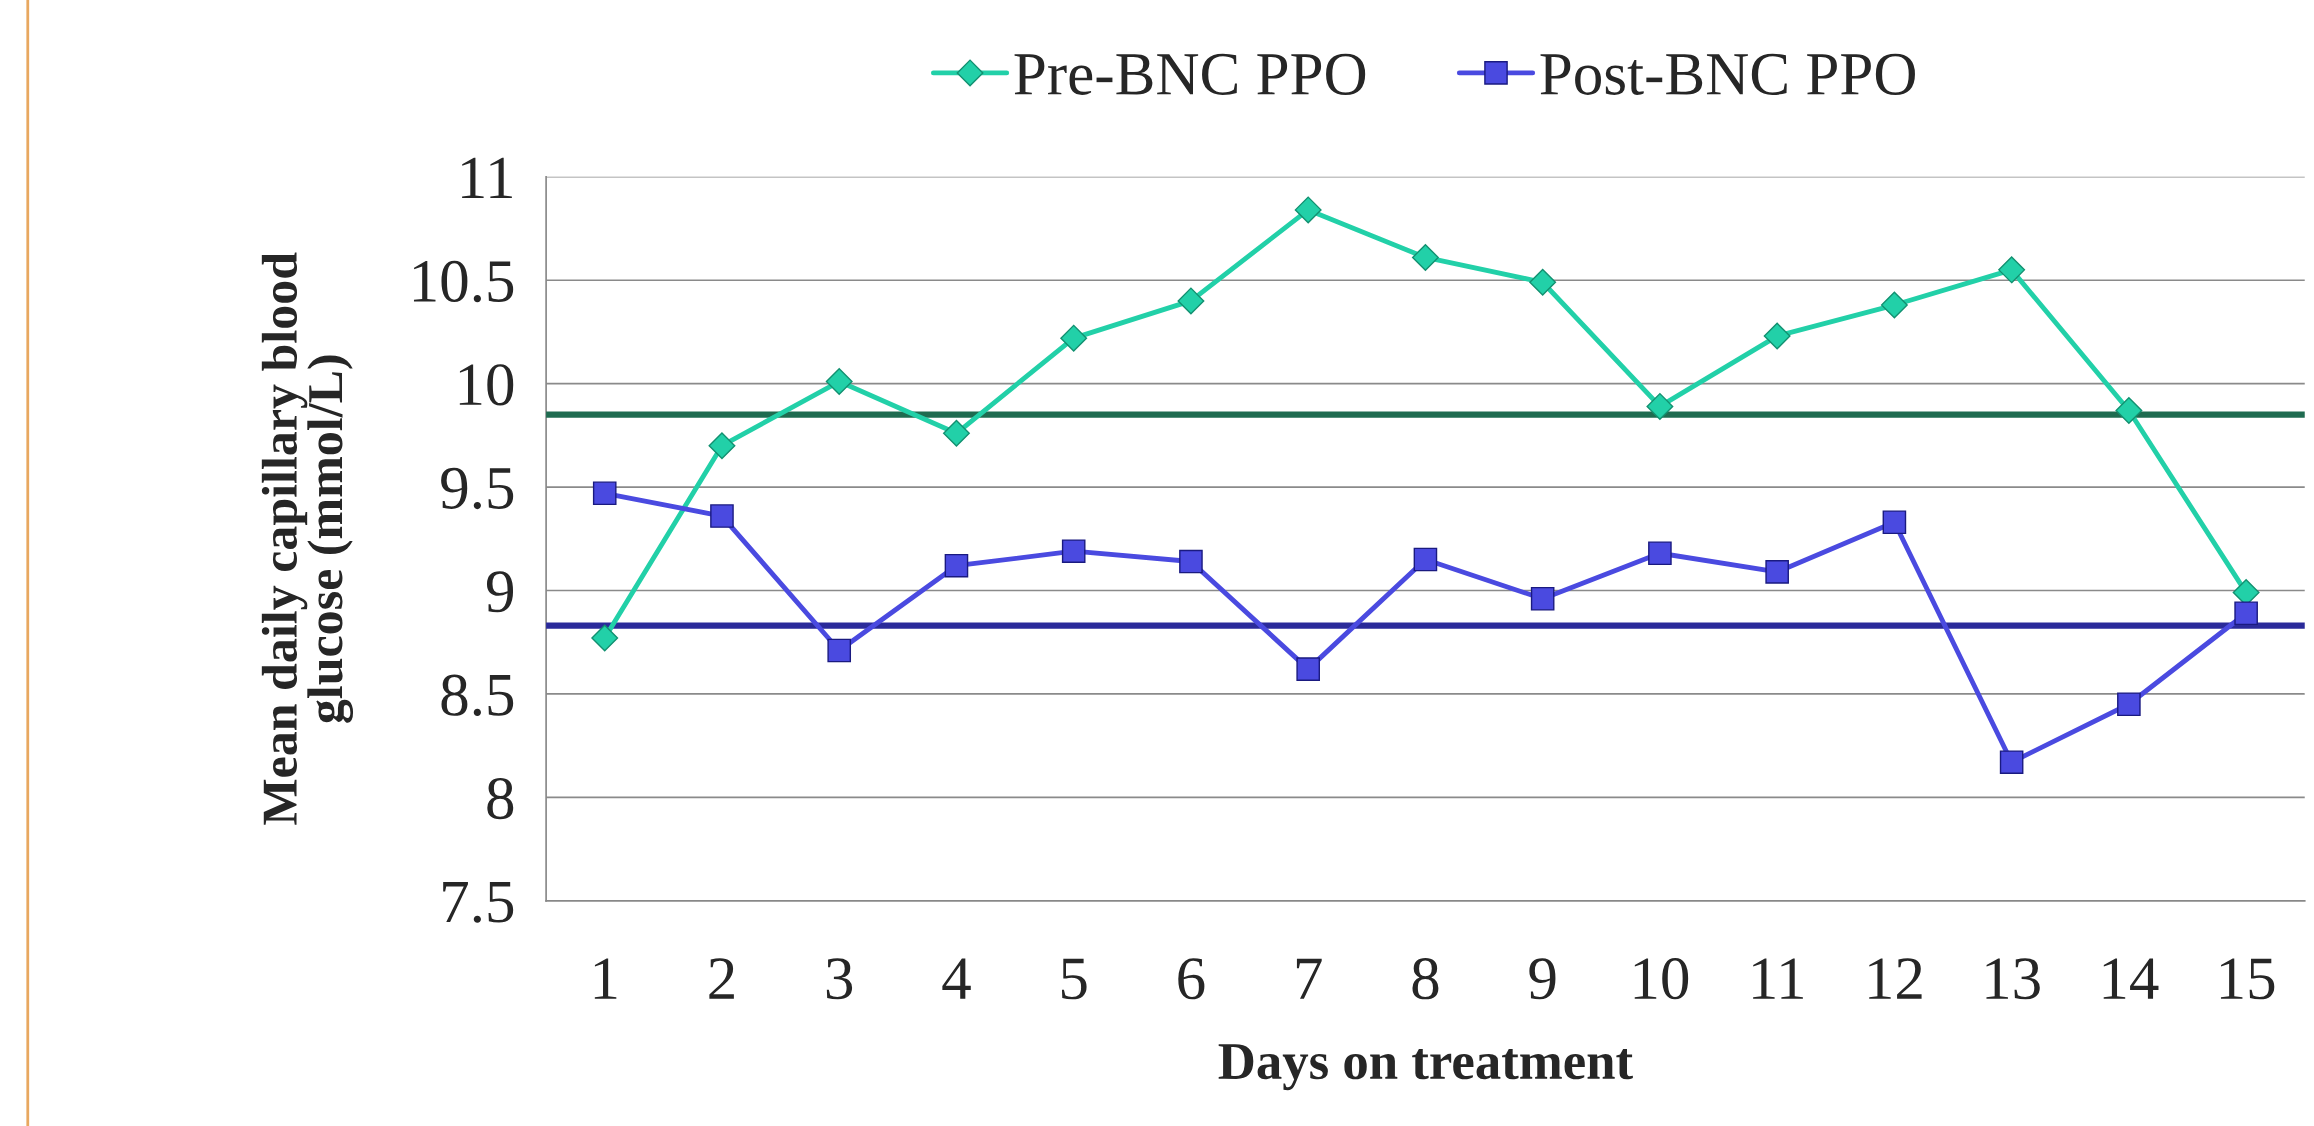  What do you see at coordinates (1895, 978) in the screenshot?
I see `x-tick-label: 12` at bounding box center [1895, 978].